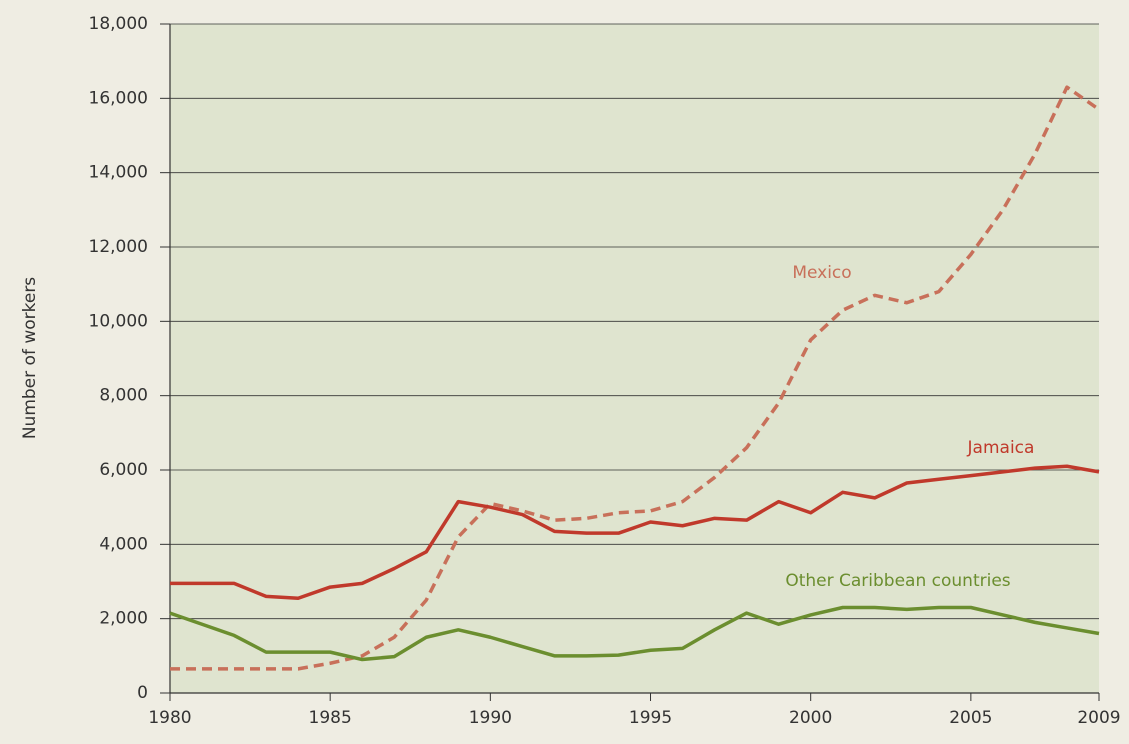 The height and width of the screenshot is (744, 1129). Describe the element at coordinates (821, 273) in the screenshot. I see `series-label: Mexico` at that location.